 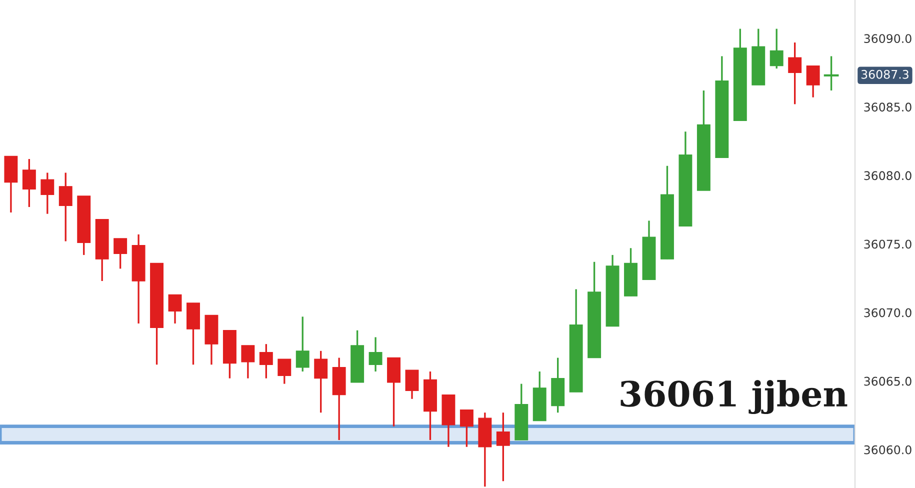 I want to click on y-tick-label: 36085.0, so click(x=888, y=107).